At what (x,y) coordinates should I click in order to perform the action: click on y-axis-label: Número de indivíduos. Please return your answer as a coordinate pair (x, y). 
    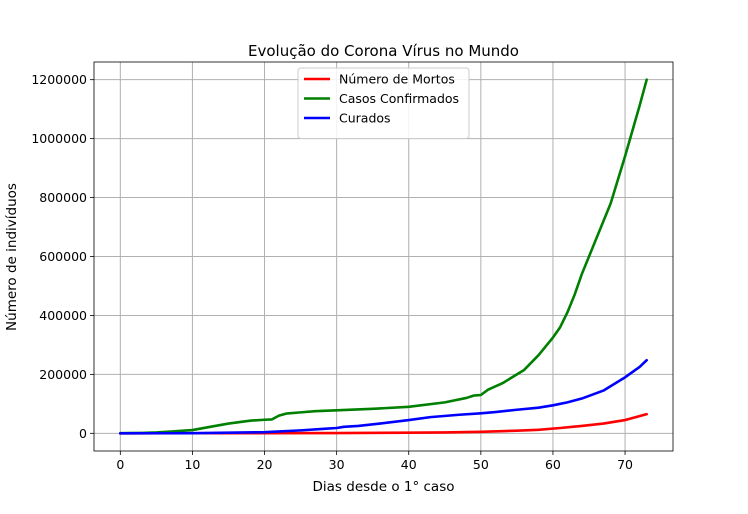
    Looking at the image, I should click on (12, 257).